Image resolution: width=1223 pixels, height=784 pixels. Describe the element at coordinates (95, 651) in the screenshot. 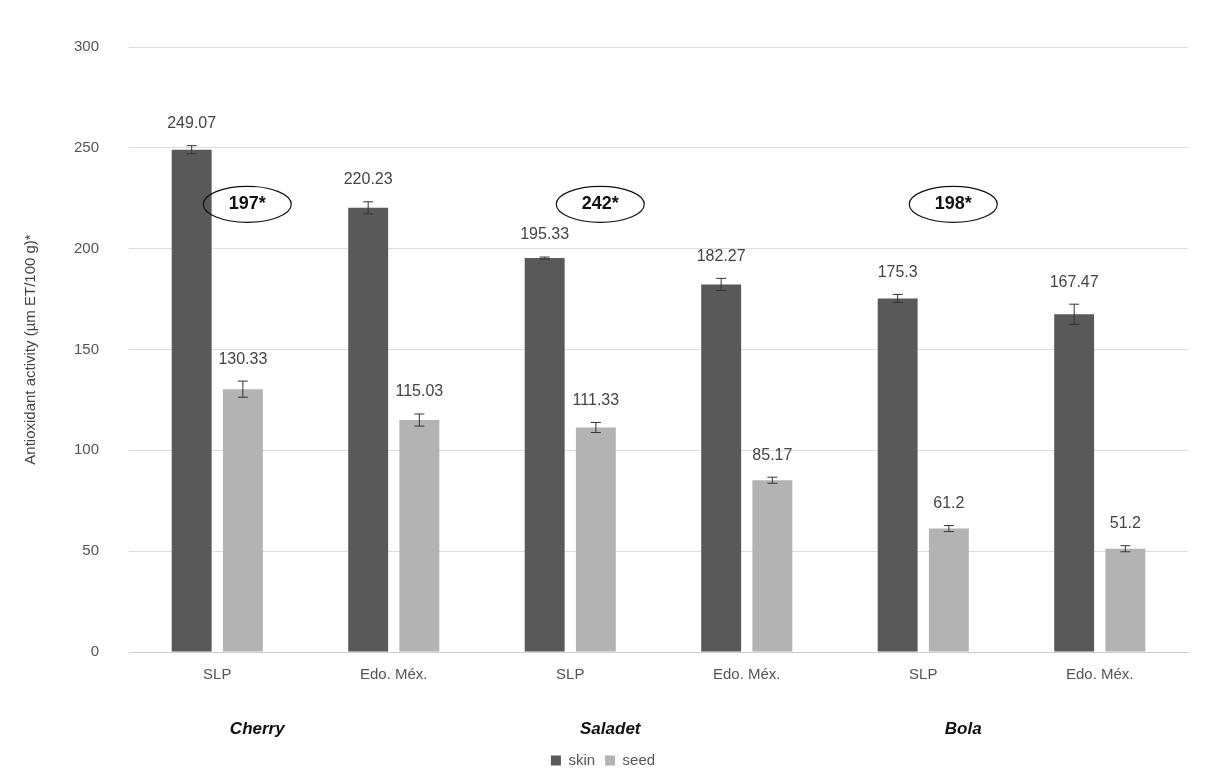

I see `y-tick-label: 0` at that location.